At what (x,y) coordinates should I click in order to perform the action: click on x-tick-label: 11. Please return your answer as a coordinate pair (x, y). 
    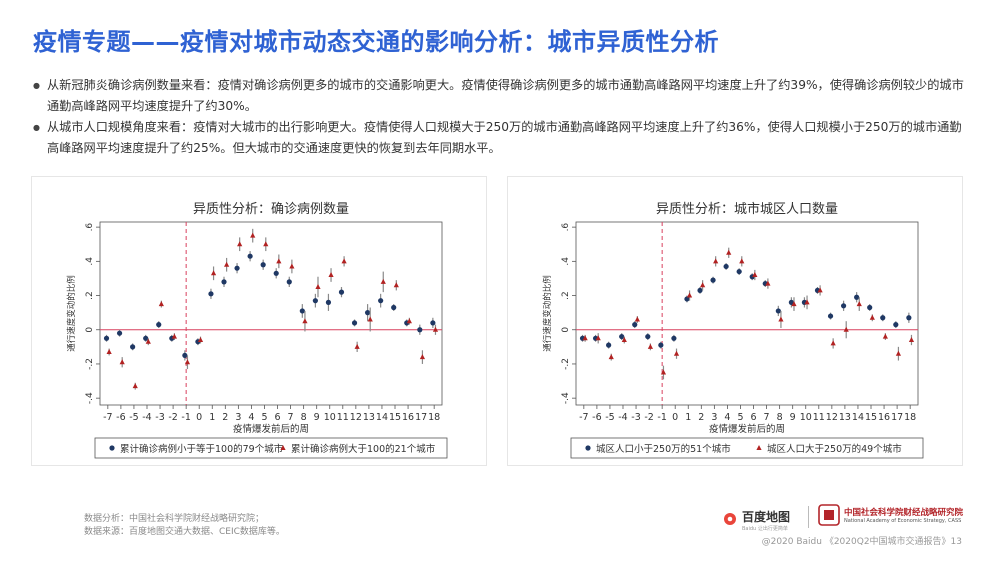
    Looking at the image, I should click on (343, 417).